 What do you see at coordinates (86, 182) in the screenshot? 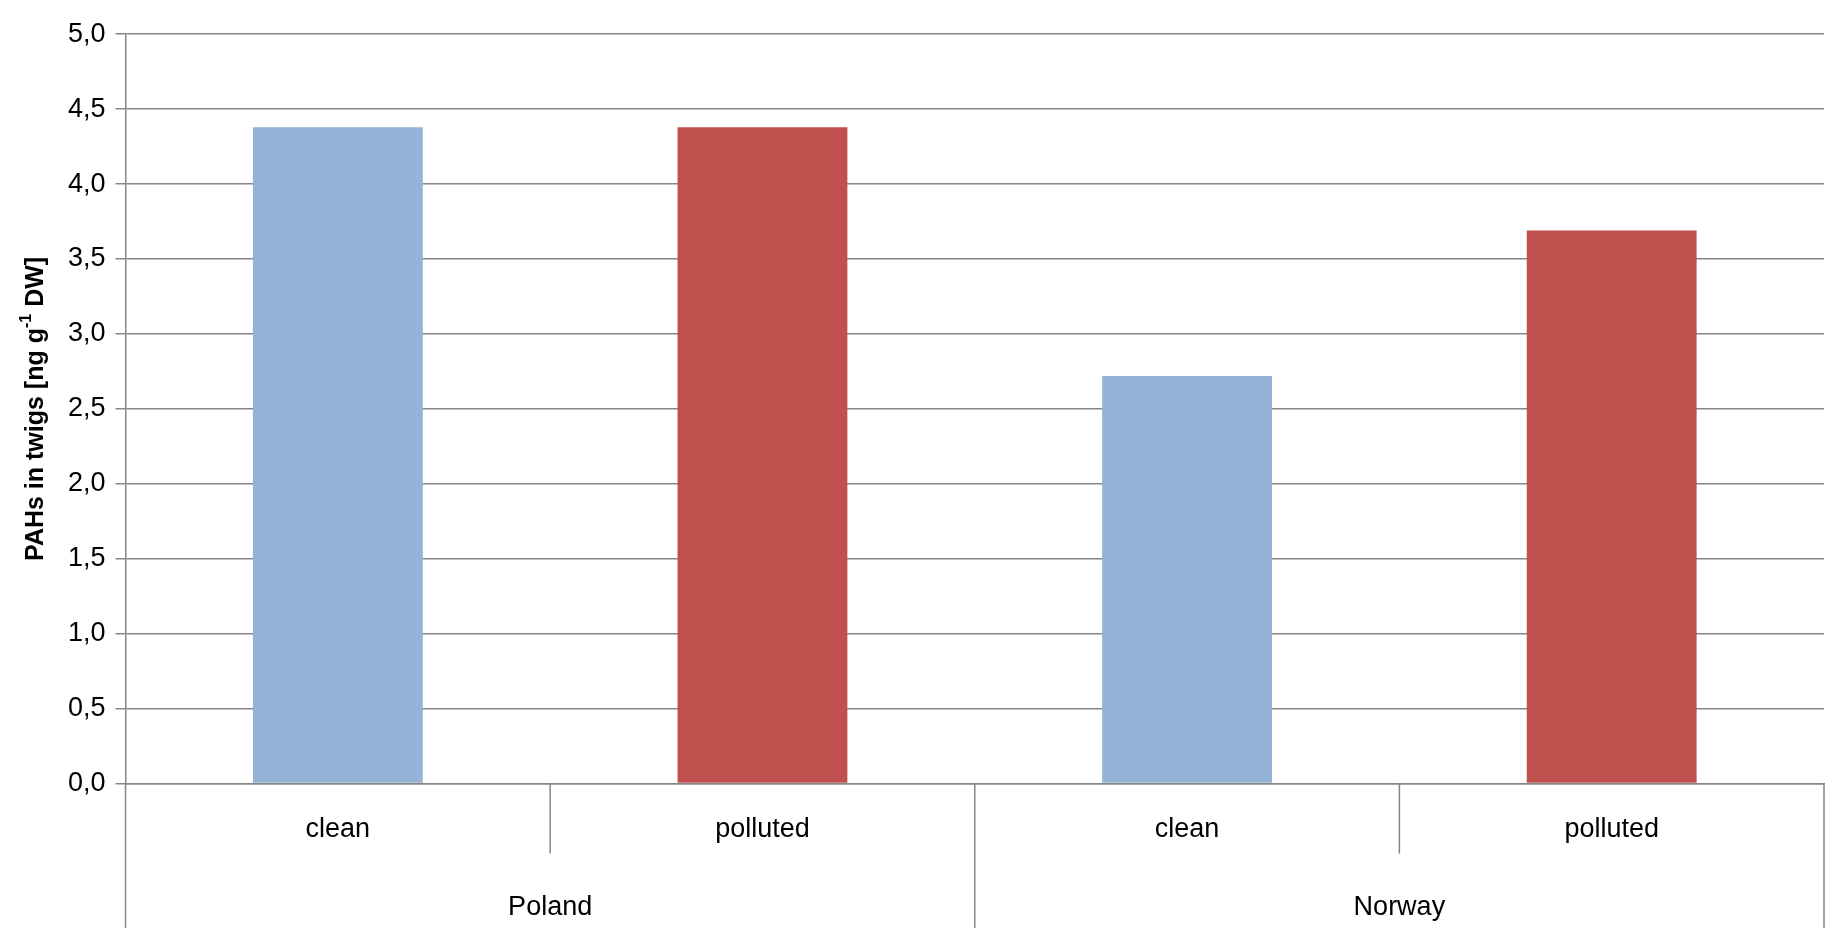
I see `y-tick-label: 4,0` at bounding box center [86, 182].